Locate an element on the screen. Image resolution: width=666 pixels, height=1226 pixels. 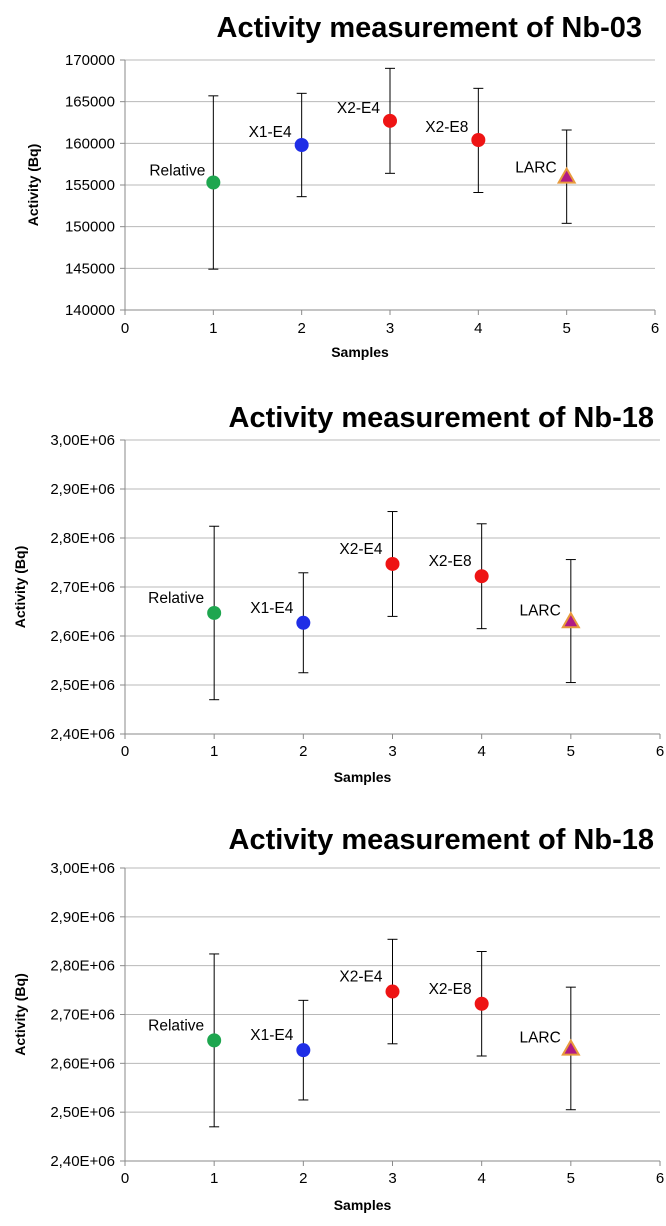
chart-title: Activity measurement of Nb-03 is located at coordinates (429, 28).